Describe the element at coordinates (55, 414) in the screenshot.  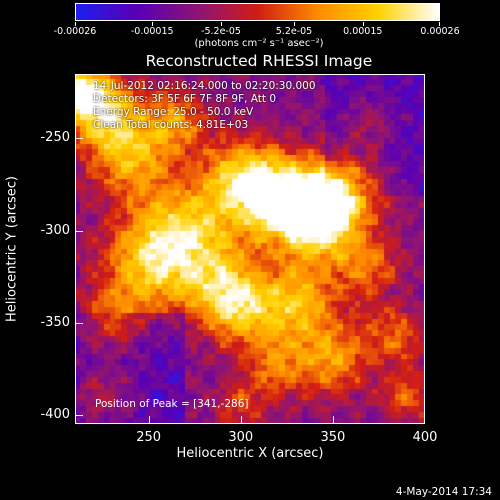
I see `y-tick-label: -400` at that location.